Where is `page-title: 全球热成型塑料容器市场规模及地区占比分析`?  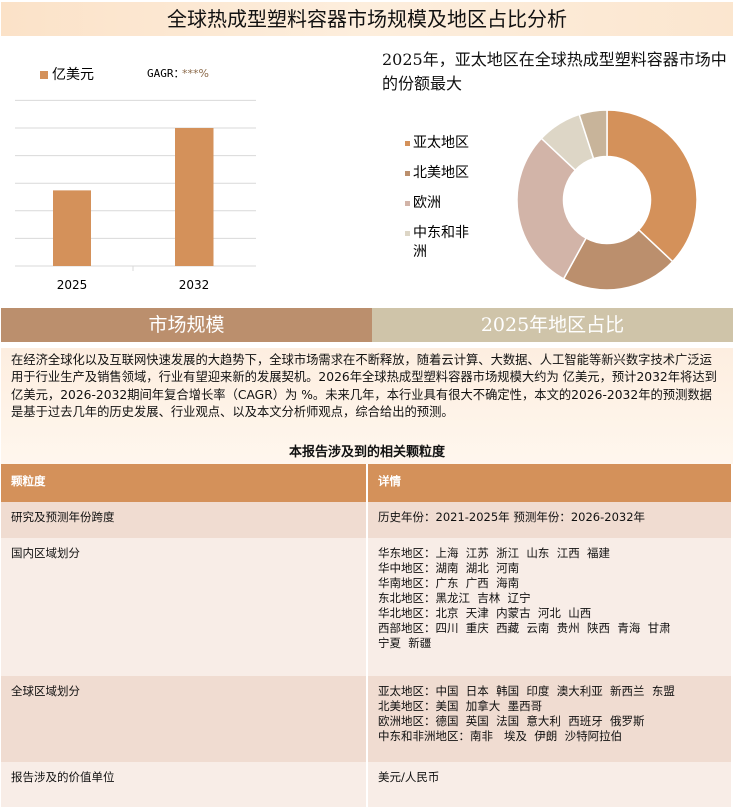 page-title: 全球热成型塑料容器市场规模及地区占比分析 is located at coordinates (367, 19).